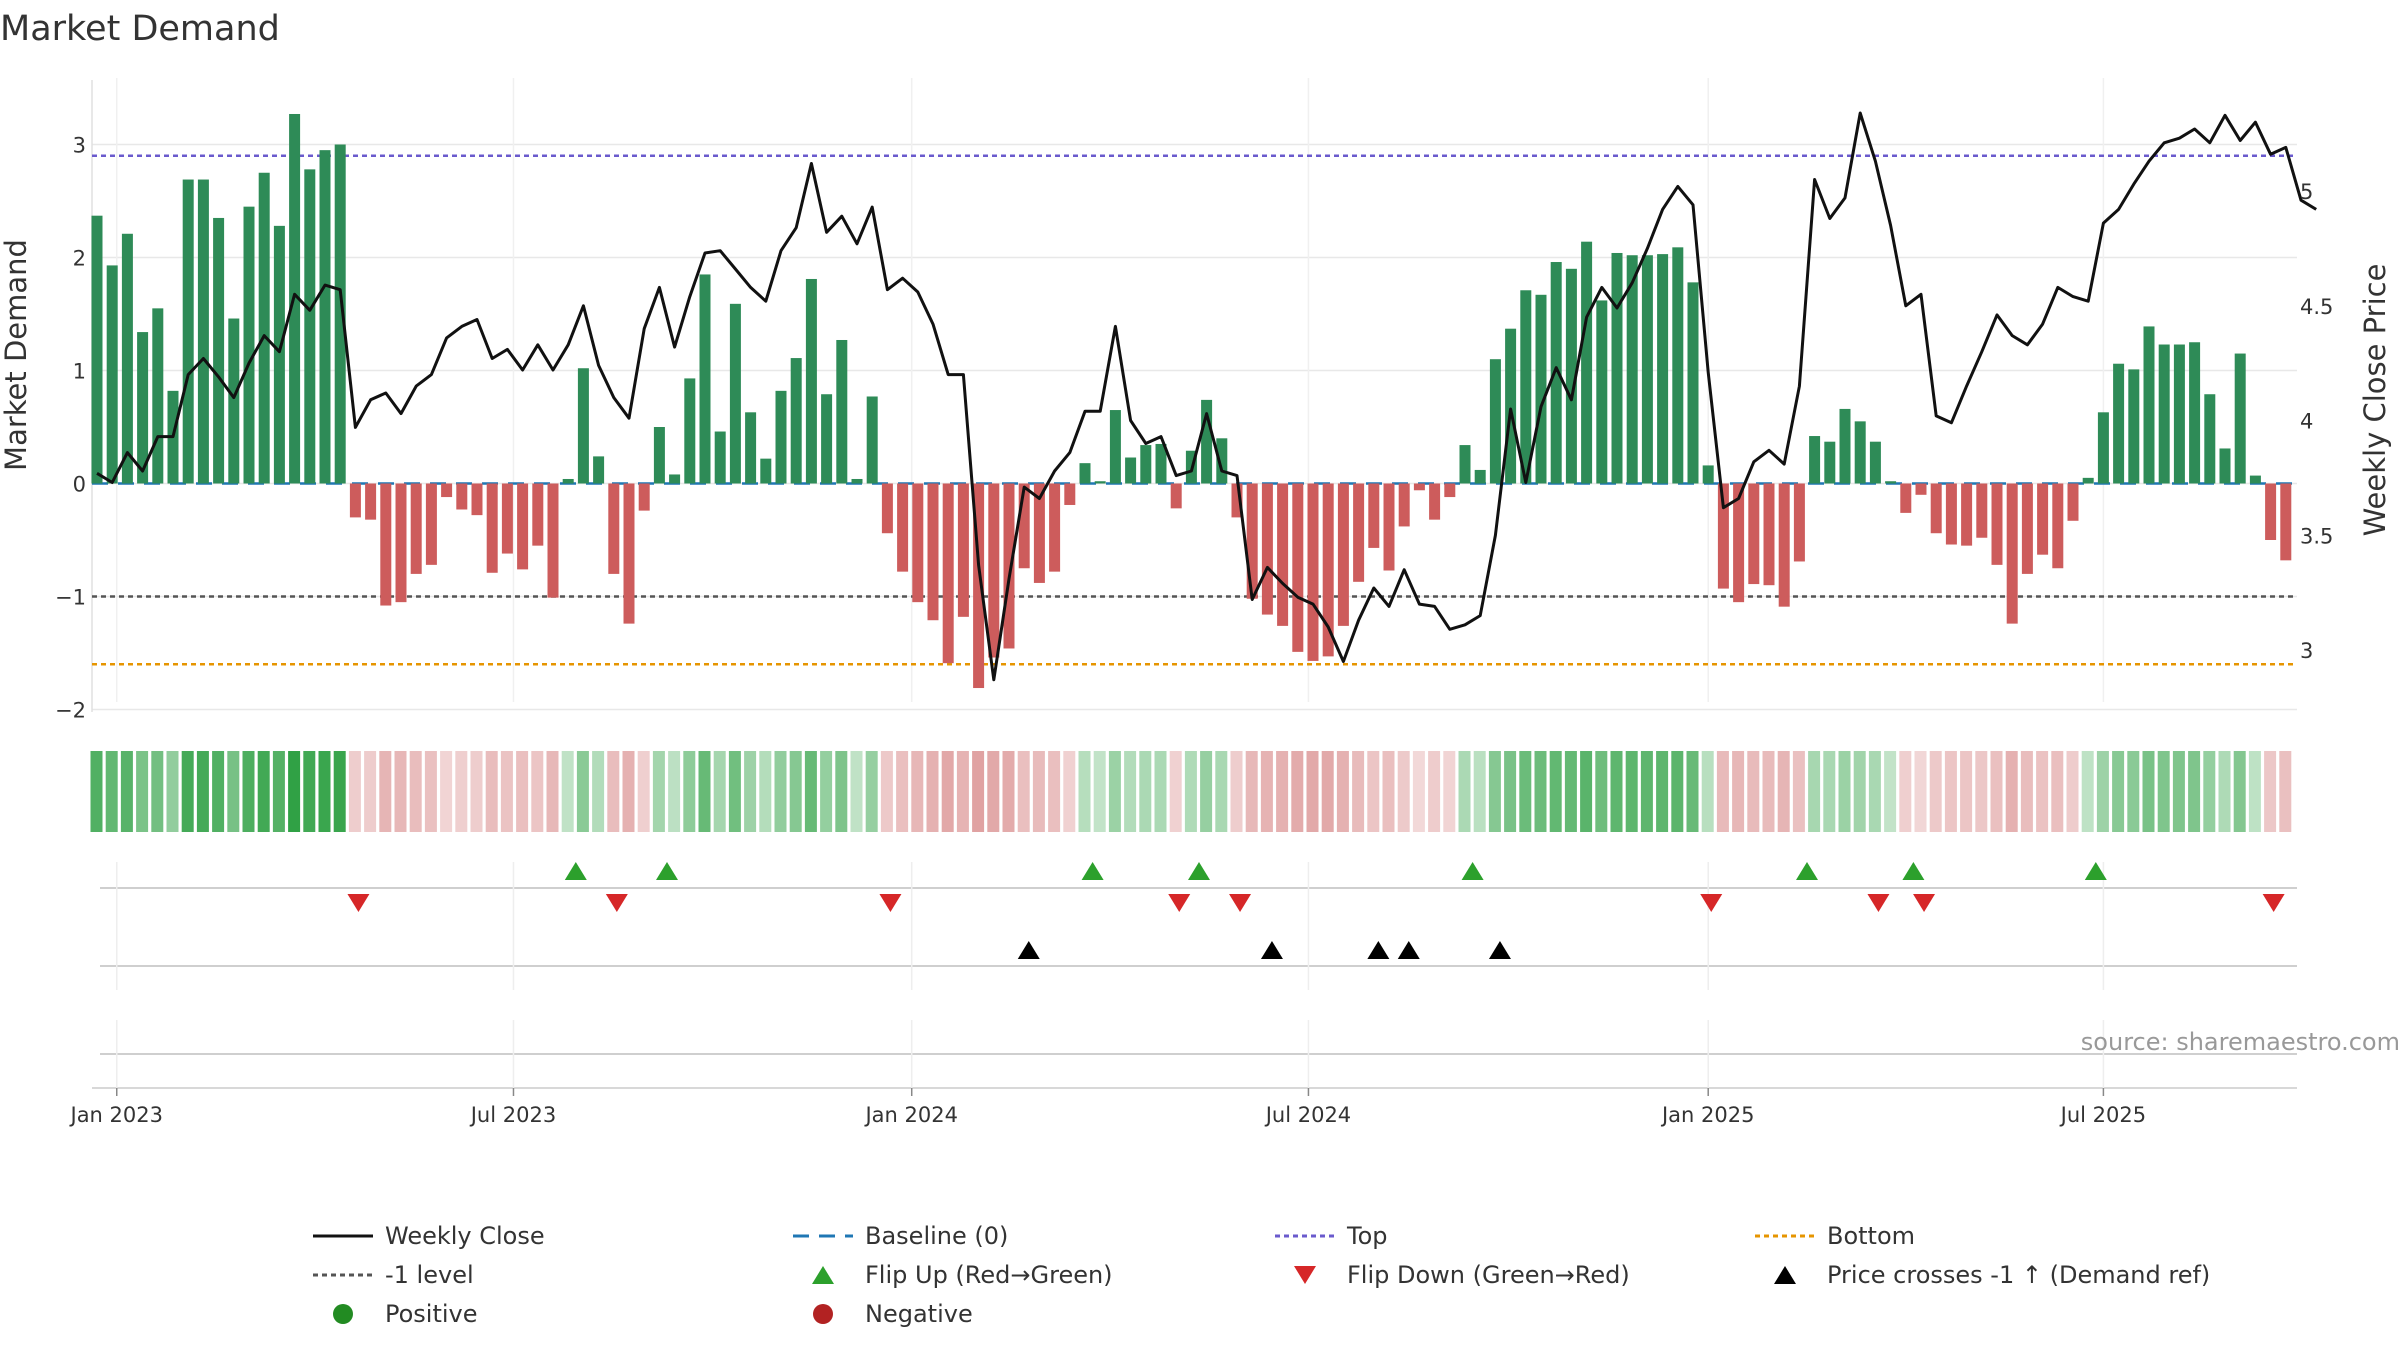 This screenshot has height=1350, width=2400. I want to click on legend-label: Baseline (0), so click(936, 1236).